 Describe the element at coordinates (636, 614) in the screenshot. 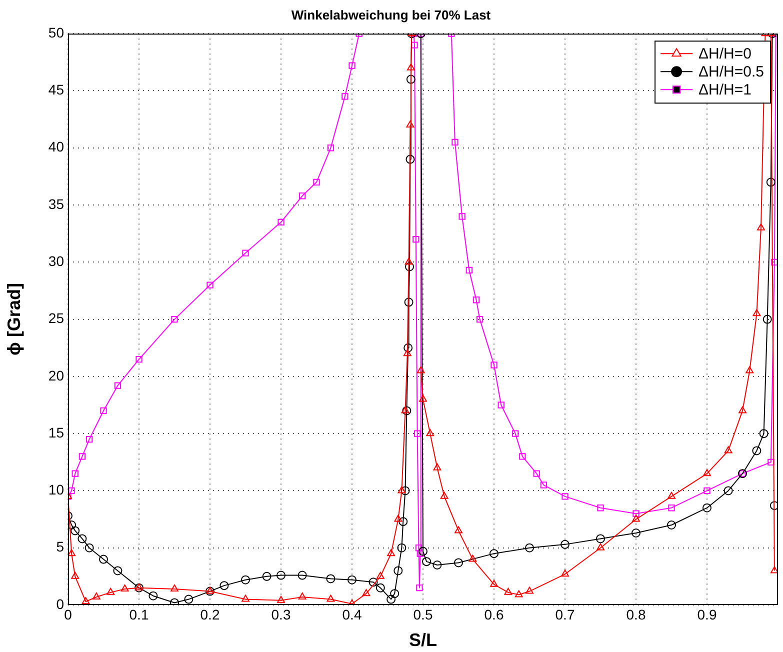

I see `x-tick-label: 0.8` at that location.